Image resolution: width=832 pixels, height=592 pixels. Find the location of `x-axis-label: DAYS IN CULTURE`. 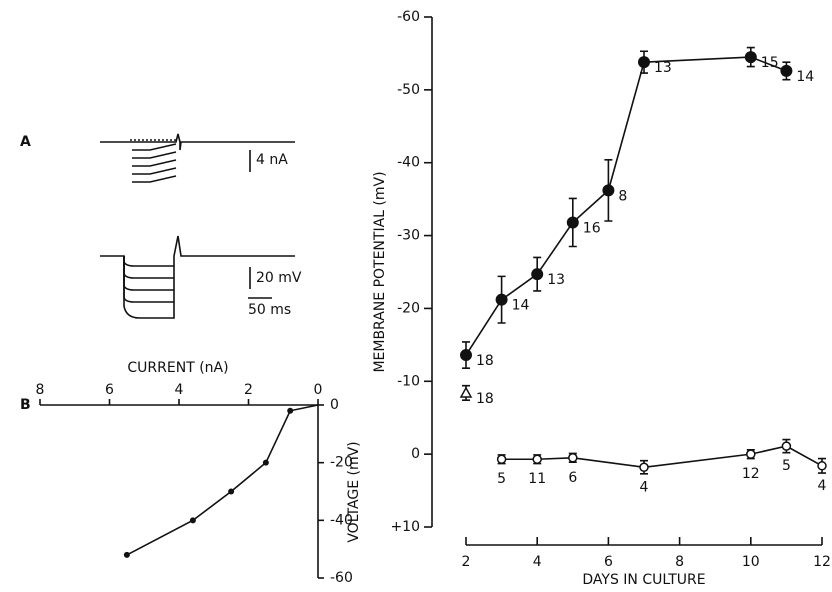

x-axis-label: DAYS IN CULTURE is located at coordinates (643, 580).